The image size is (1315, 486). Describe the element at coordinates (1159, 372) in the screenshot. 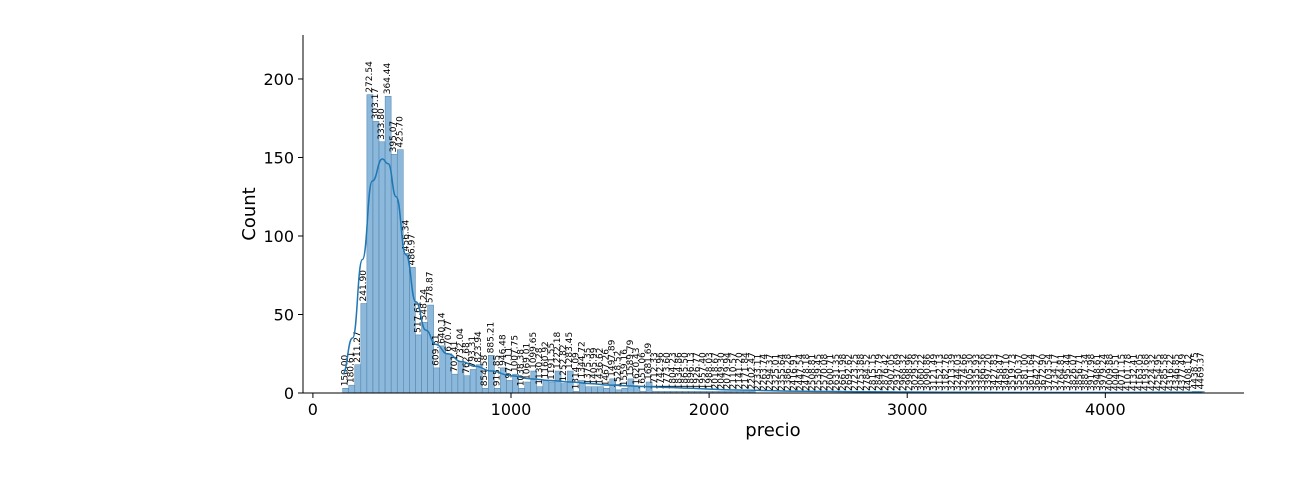

I see `bar-value-label: 4254.95` at that location.